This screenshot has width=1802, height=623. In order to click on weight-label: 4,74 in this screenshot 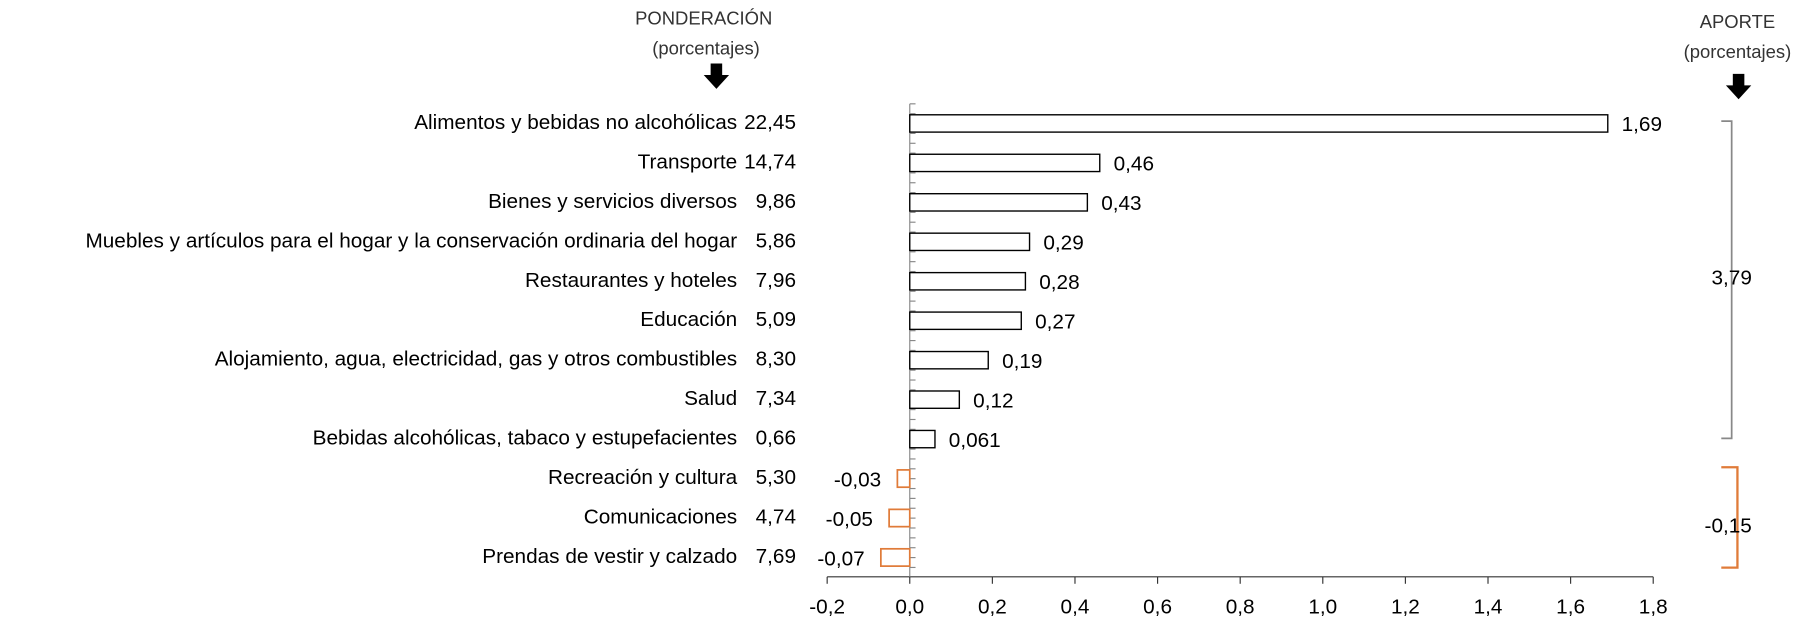, I will do `click(776, 516)`.